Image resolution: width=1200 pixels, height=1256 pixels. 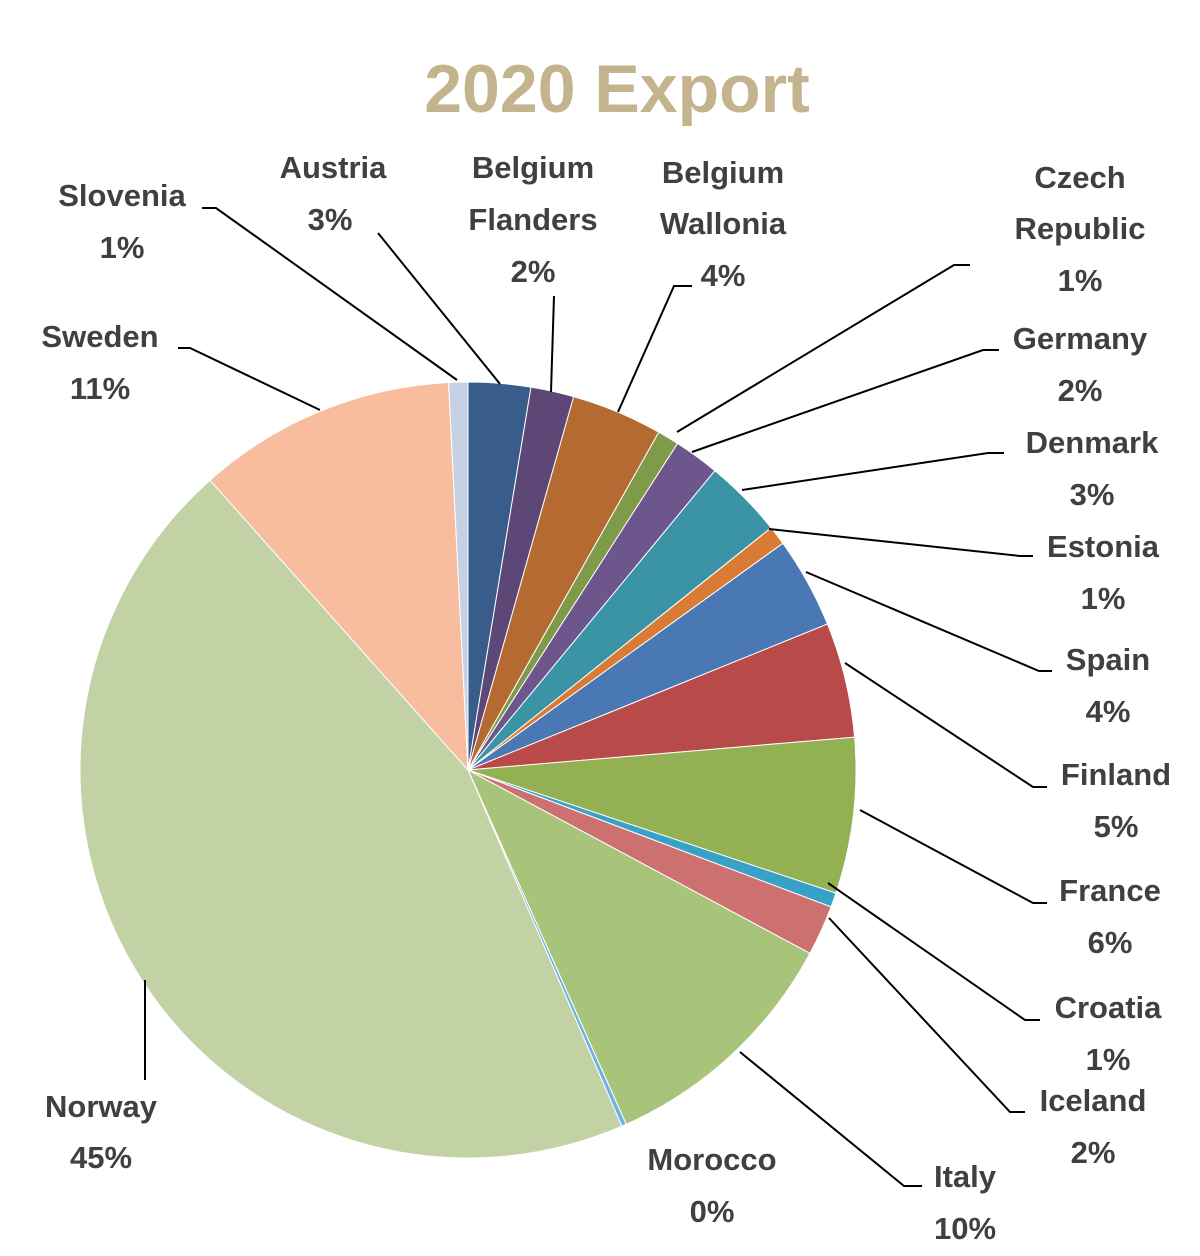 I want to click on slice-percent-austria: 3%, so click(x=330, y=219).